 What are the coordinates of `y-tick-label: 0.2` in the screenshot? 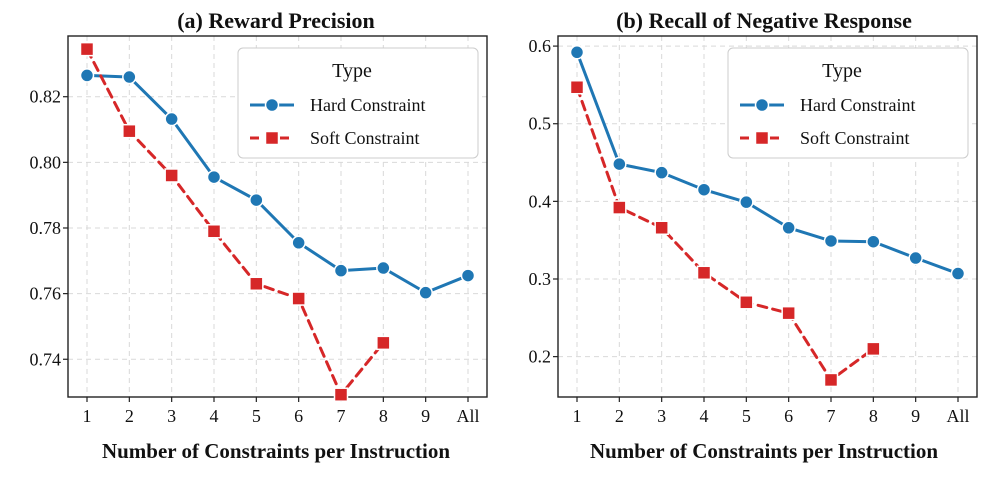 It's located at (540, 357).